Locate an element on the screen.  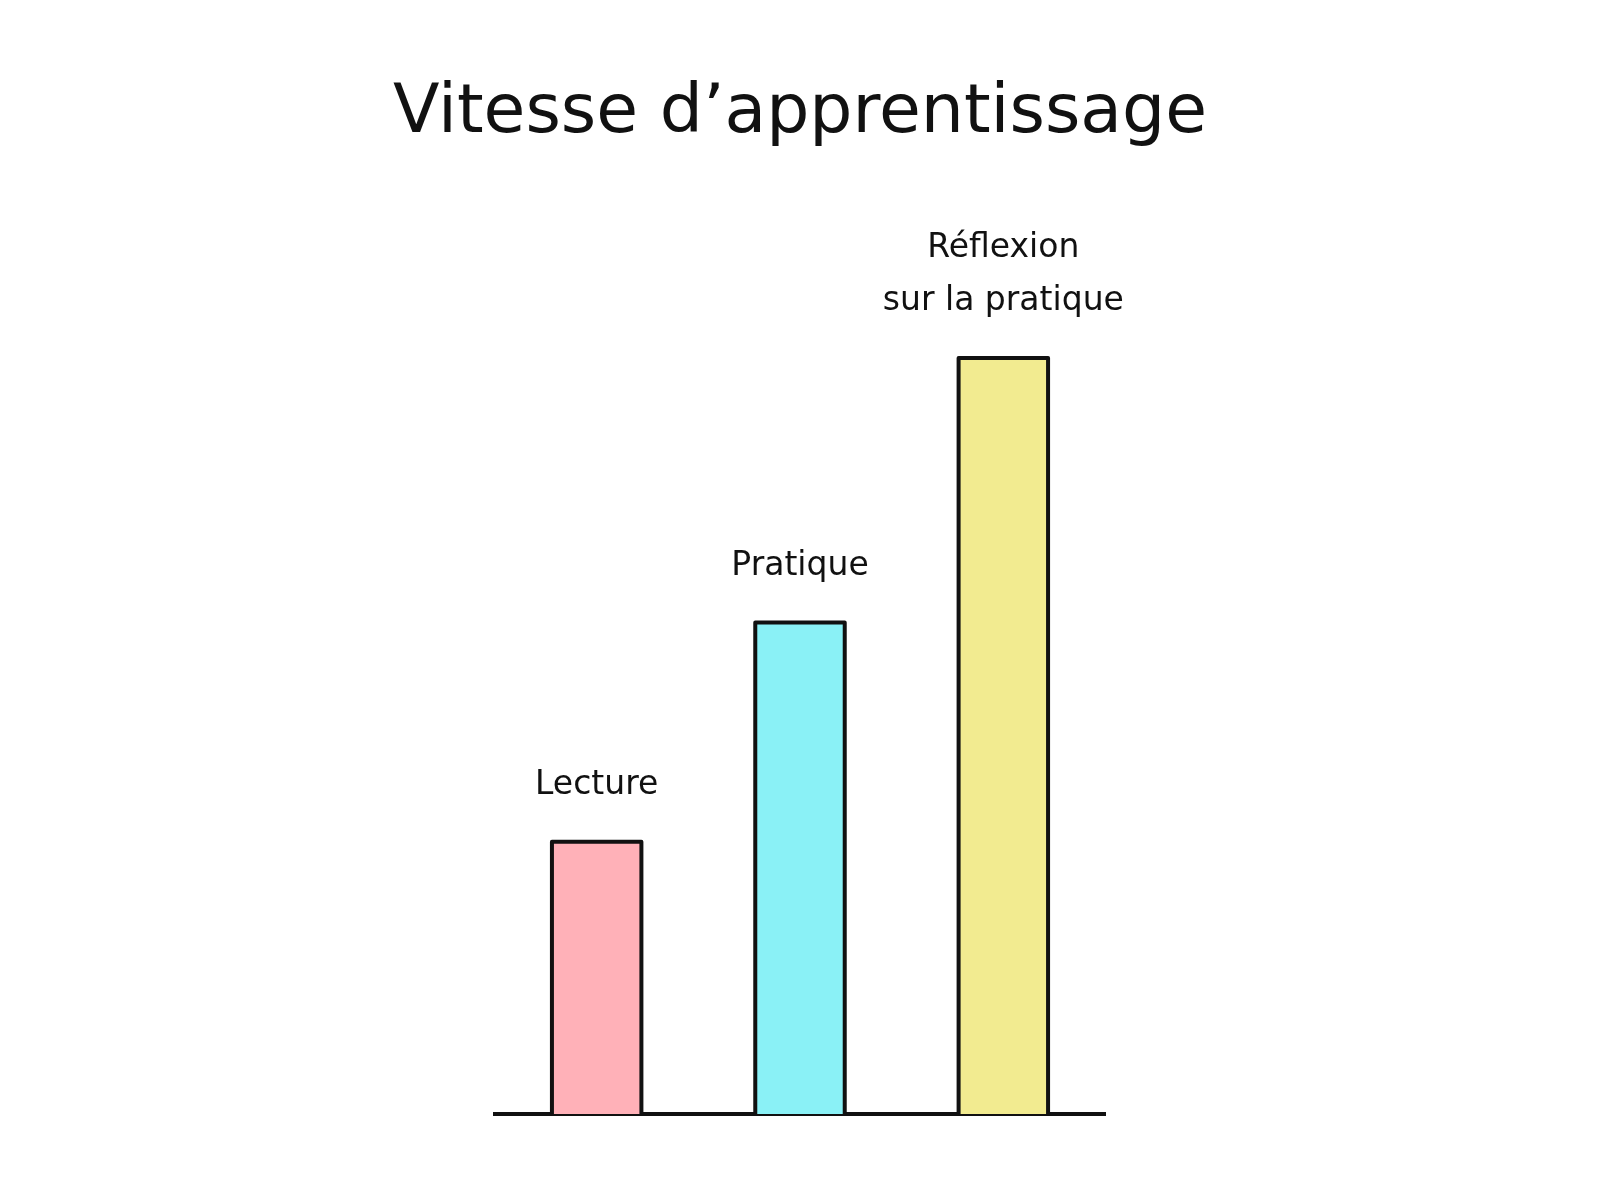
x-tick-label: Réflexion sur la pratique is located at coordinates (1003, 272).